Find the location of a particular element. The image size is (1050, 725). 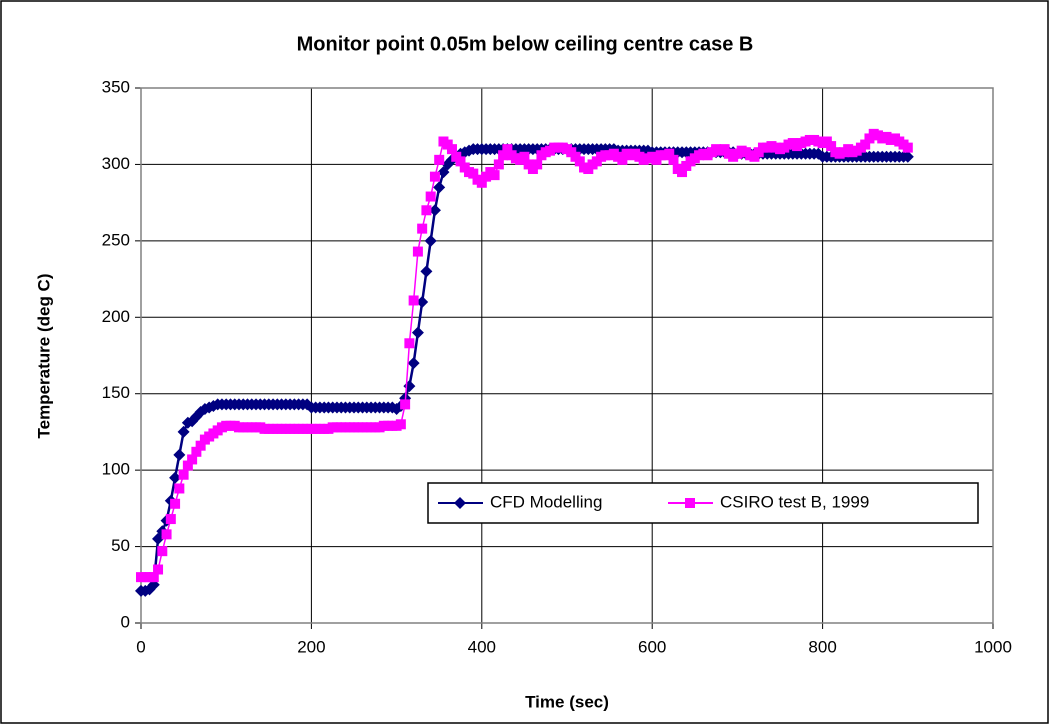

y-tick-label: 50 is located at coordinates (120, 545).